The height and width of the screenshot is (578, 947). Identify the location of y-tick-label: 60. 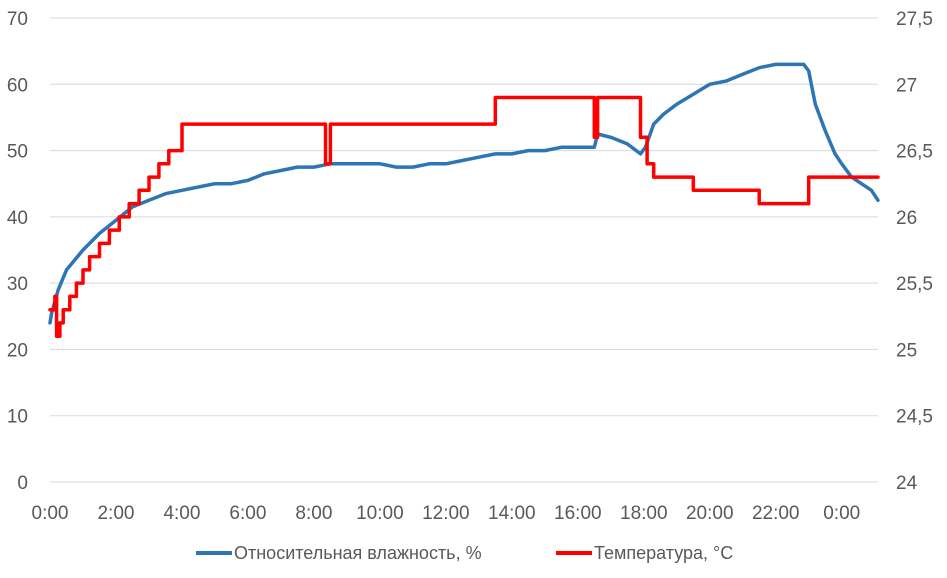
(17, 85).